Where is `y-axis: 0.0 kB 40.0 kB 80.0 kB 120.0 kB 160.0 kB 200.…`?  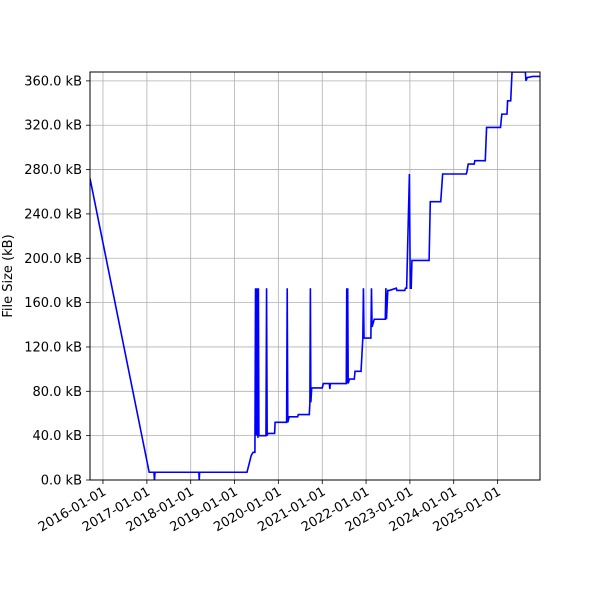
y-axis: 0.0 kB 40.0 kB 80.0 kB 120.0 kB 160.0 kB 200.… is located at coordinates (57, 281).